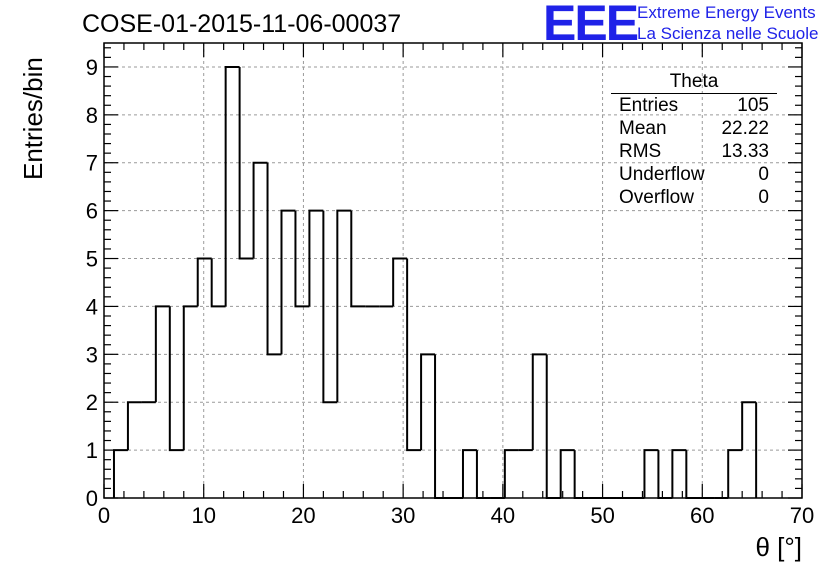 Image resolution: width=836 pixels, height=572 pixels. I want to click on y-tick-label: 8, so click(92, 115).